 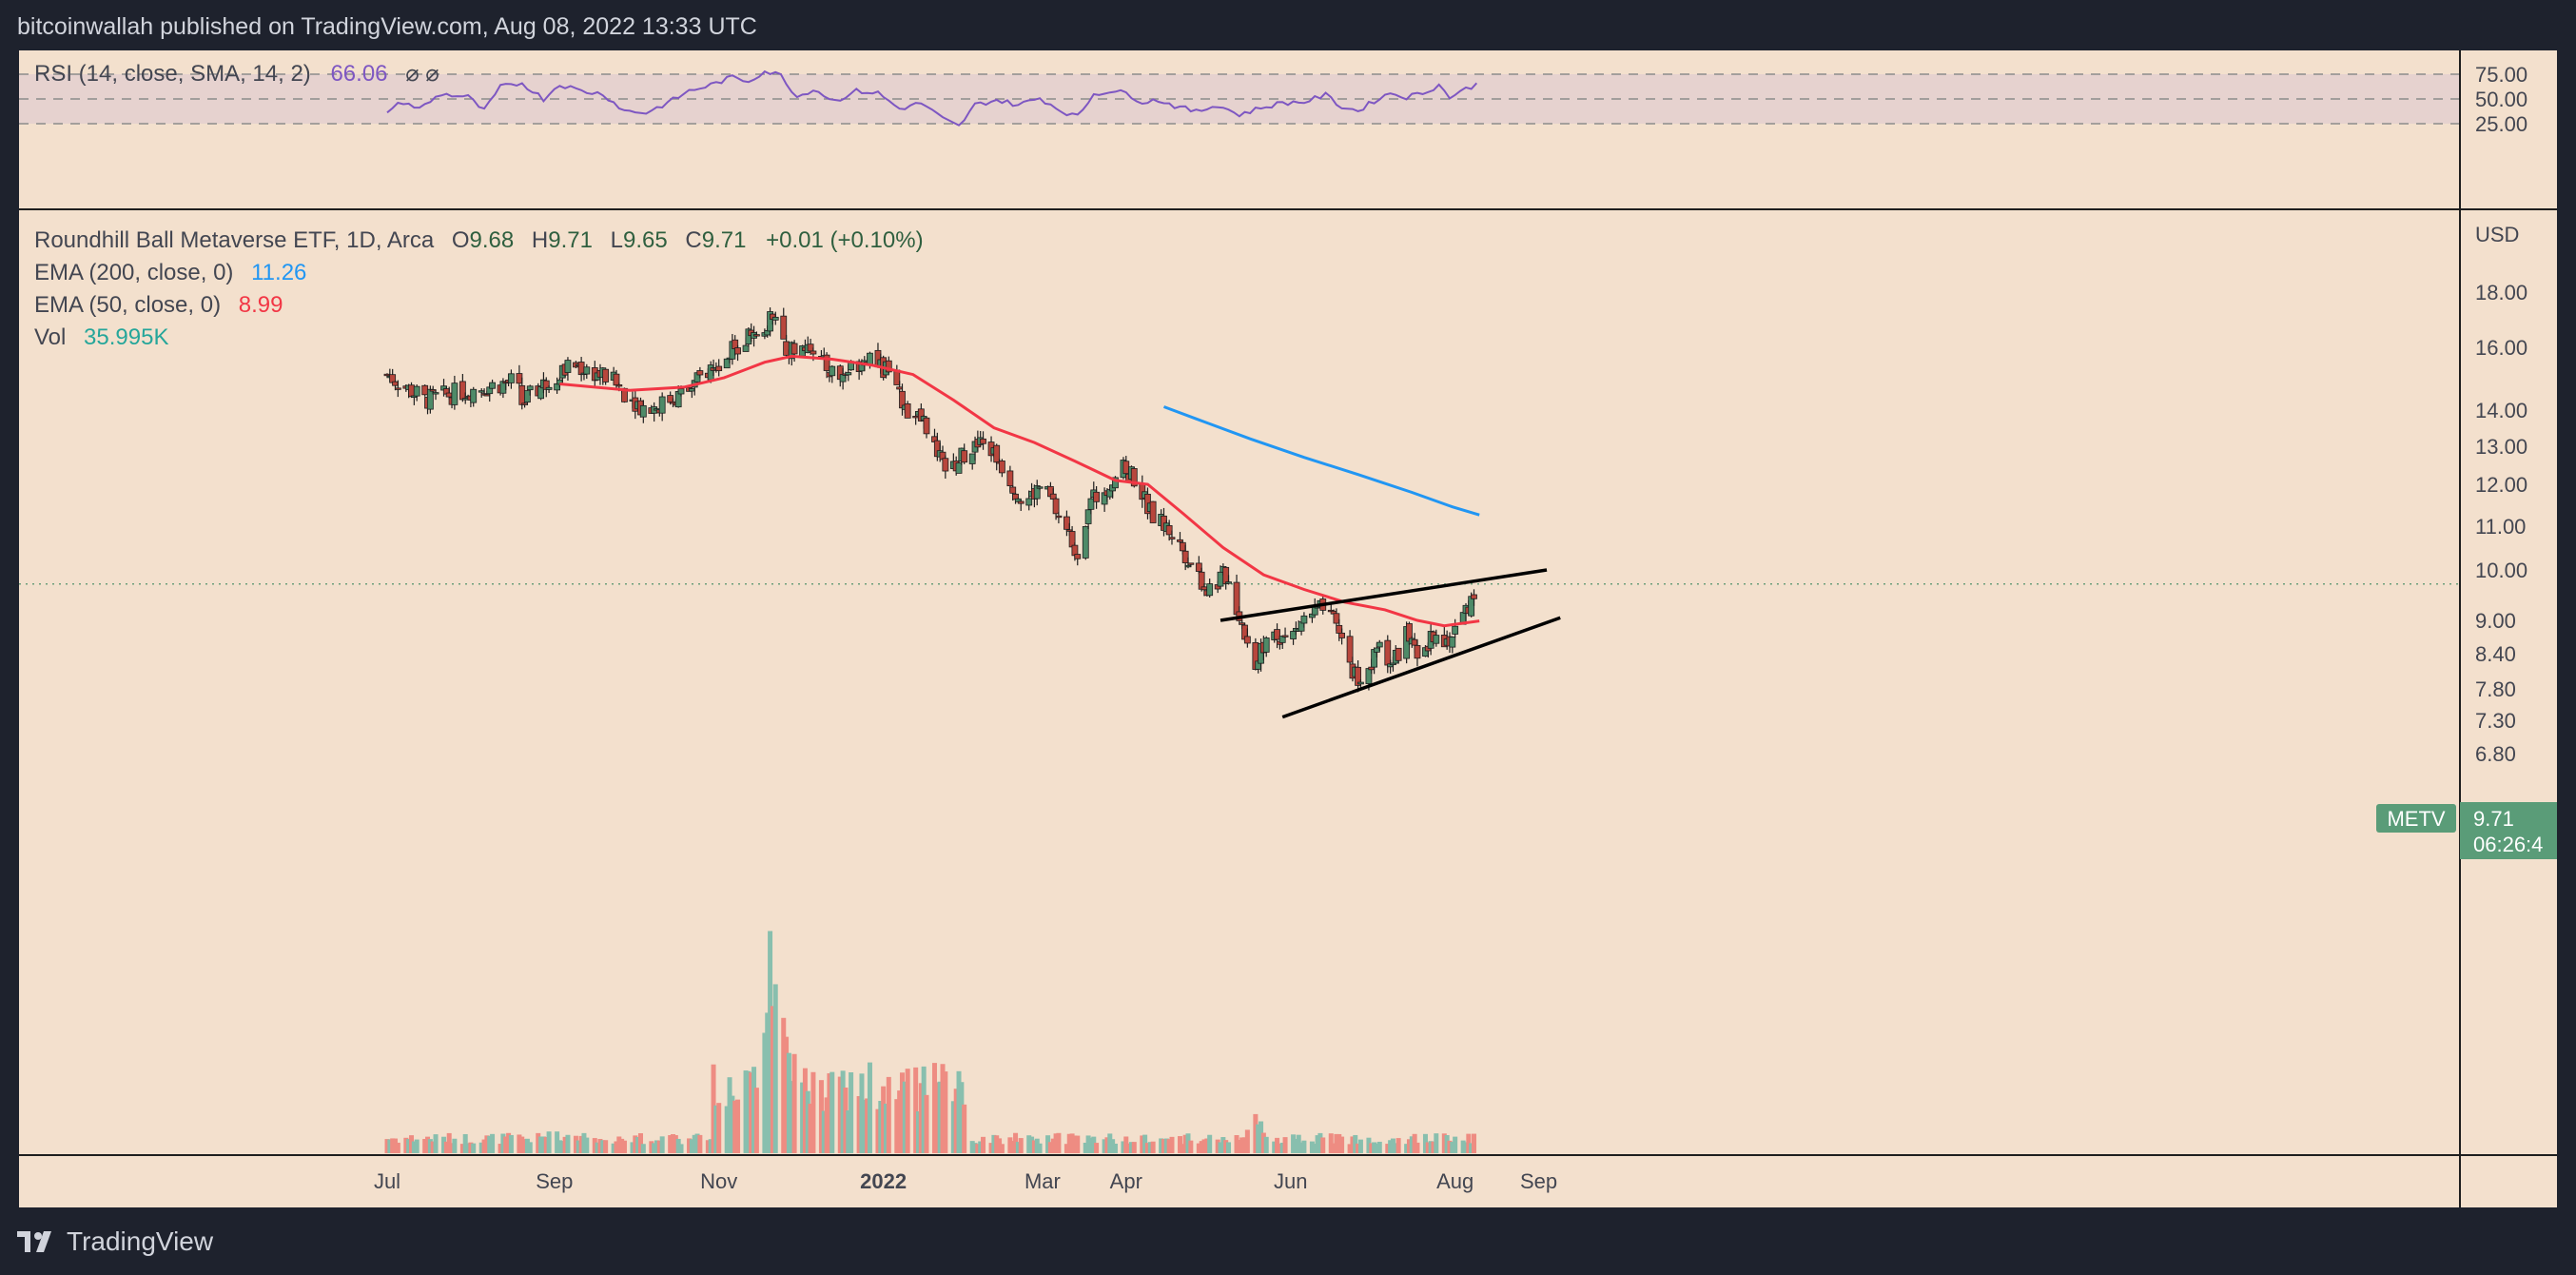 What do you see at coordinates (540, 240) in the screenshot?
I see `high-key: H` at bounding box center [540, 240].